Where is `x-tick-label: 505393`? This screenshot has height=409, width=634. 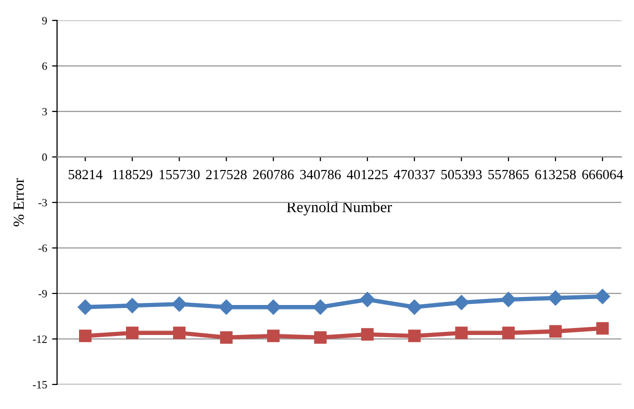
x-tick-label: 505393 is located at coordinates (461, 175).